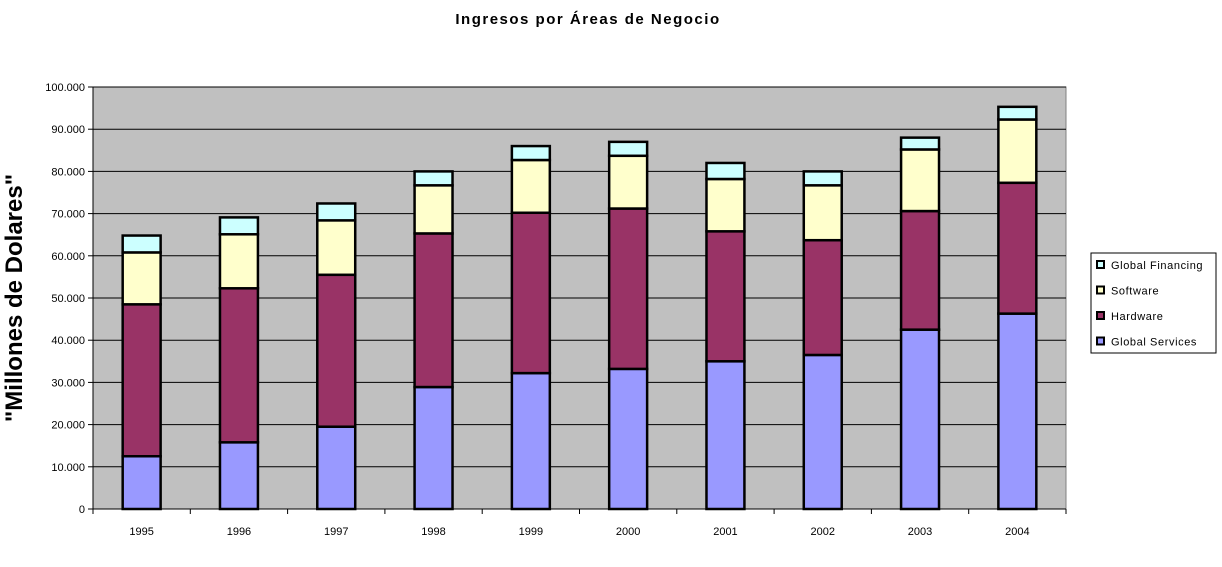 This screenshot has height=567, width=1222. What do you see at coordinates (68, 130) in the screenshot?
I see `y-tick-label: 90.000` at bounding box center [68, 130].